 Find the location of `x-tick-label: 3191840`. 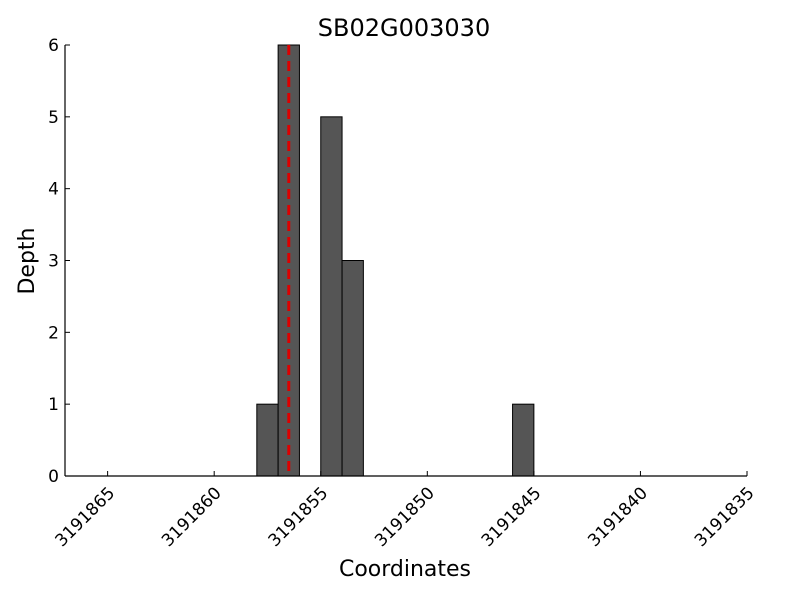

x-tick-label: 3191840 is located at coordinates (618, 517).